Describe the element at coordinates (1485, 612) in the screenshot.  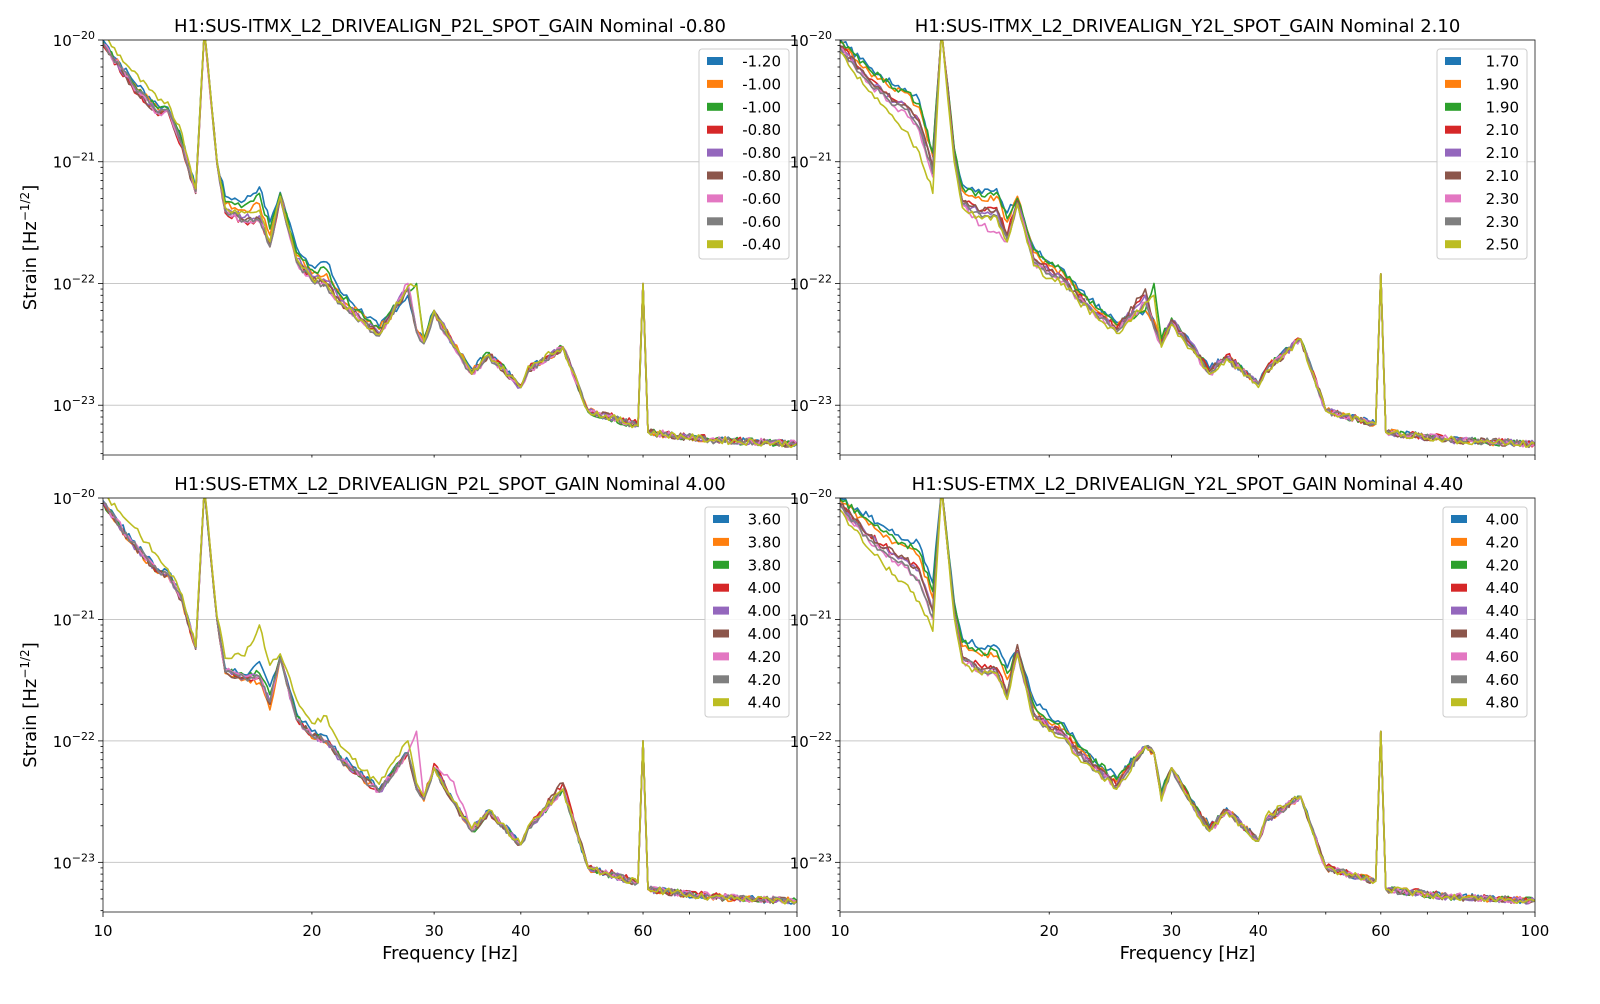
I see `legend: 4.00 4.20 4.20 4.40 4.40 4.40 4.60 4.60 4.80` at that location.